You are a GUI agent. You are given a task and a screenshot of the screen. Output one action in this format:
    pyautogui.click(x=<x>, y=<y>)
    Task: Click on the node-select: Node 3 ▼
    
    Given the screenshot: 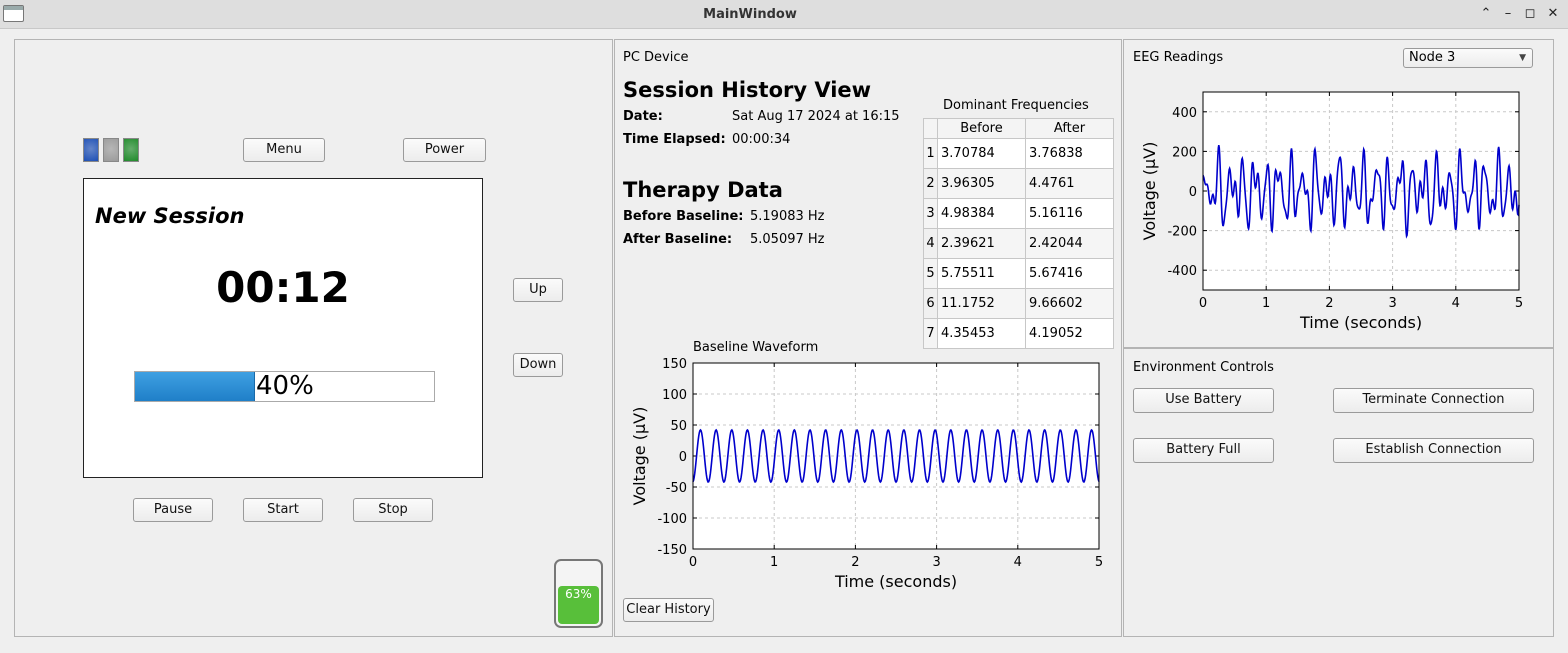 What is the action you would take?
    pyautogui.click(x=1468, y=58)
    